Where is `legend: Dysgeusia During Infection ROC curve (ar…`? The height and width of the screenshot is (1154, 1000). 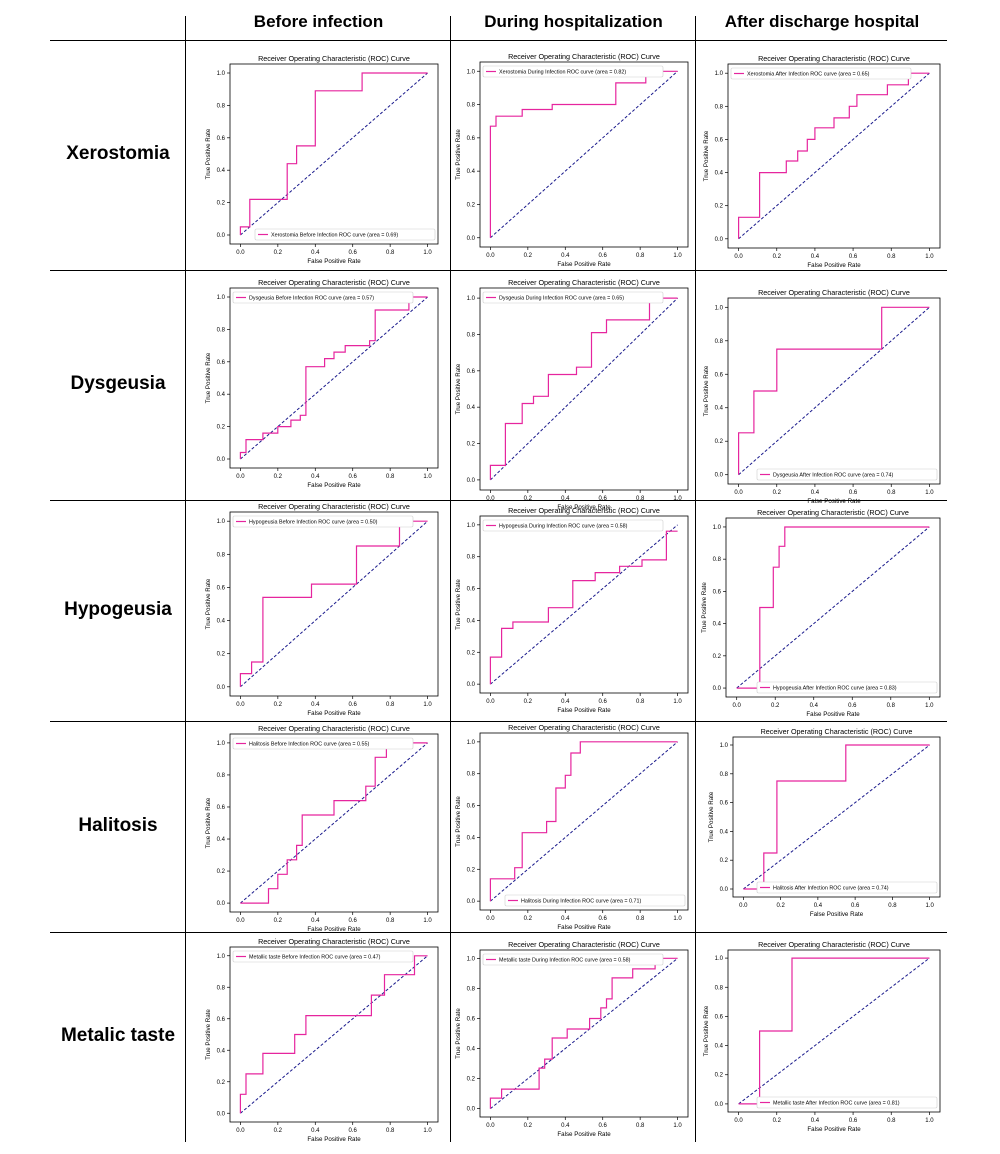
legend: Dysgeusia During Infection ROC curve (ar… is located at coordinates (573, 297).